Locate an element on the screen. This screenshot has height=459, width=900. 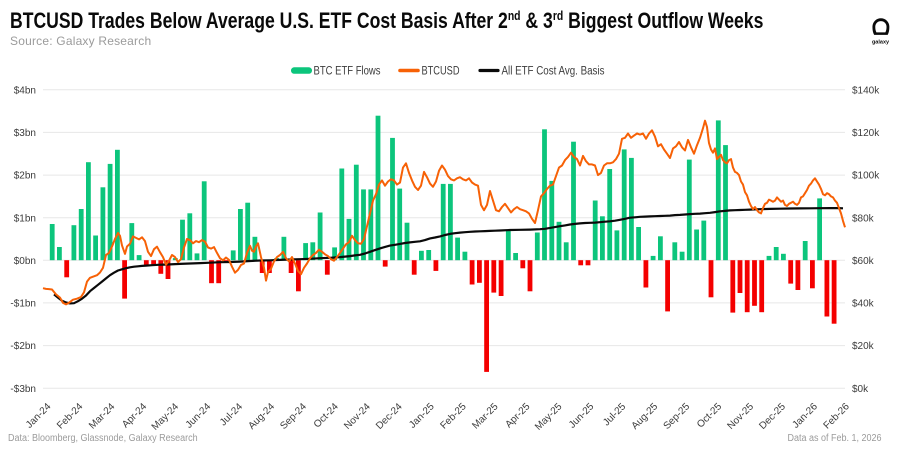
svg-text: Feb-25 is located at coordinates (453, 416).